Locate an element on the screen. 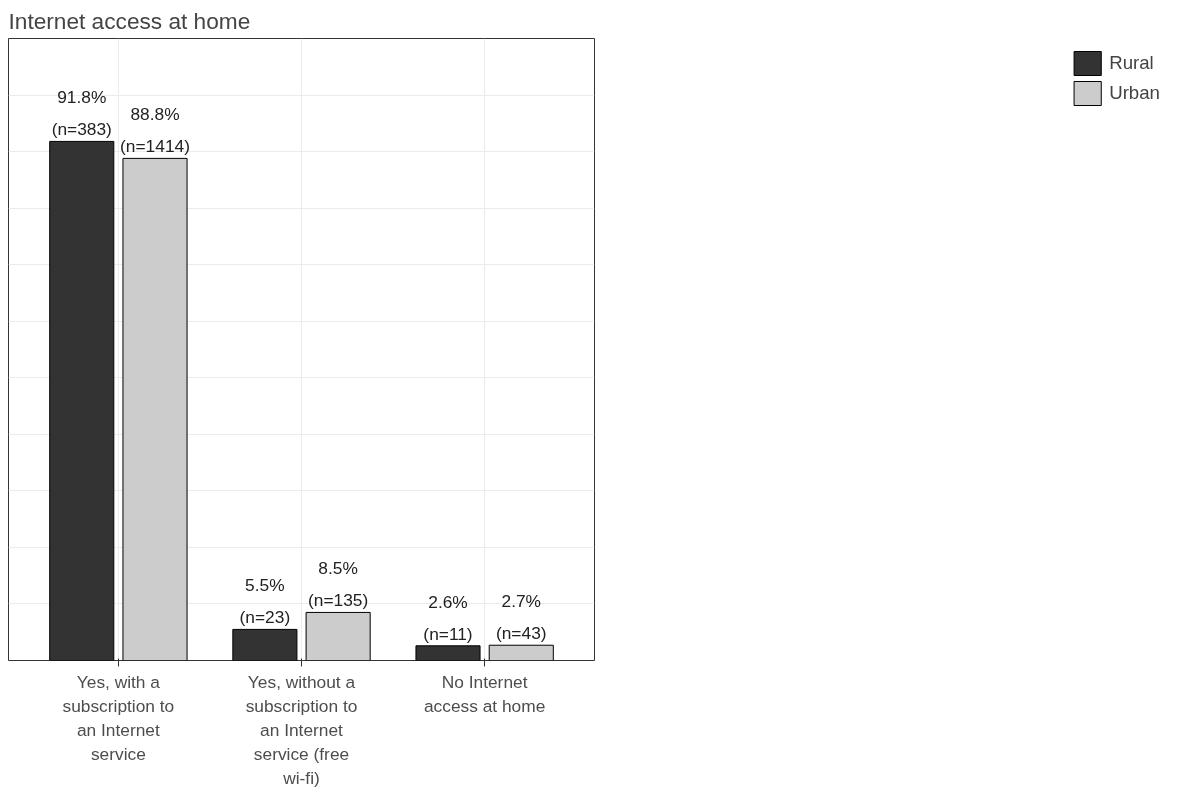 The image size is (1177, 793). legend-label: Urban is located at coordinates (1134, 93).